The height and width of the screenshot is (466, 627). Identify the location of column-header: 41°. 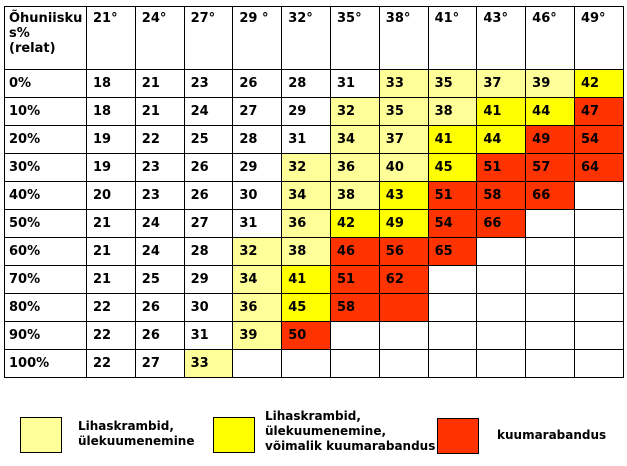
(452, 38).